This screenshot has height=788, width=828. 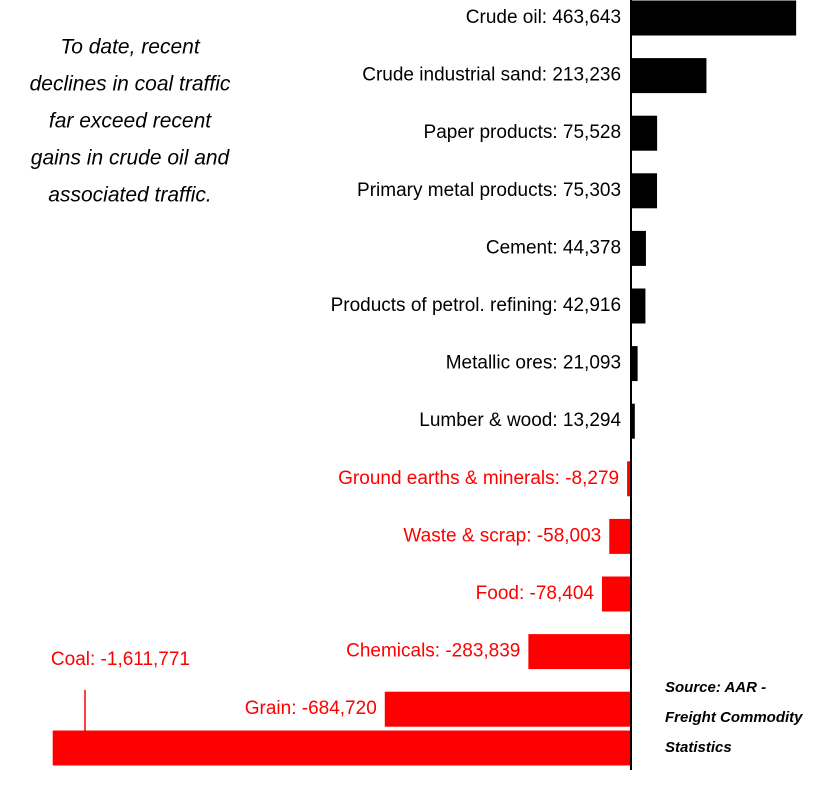 What do you see at coordinates (734, 717) in the screenshot?
I see `source: Freight Commodity` at bounding box center [734, 717].